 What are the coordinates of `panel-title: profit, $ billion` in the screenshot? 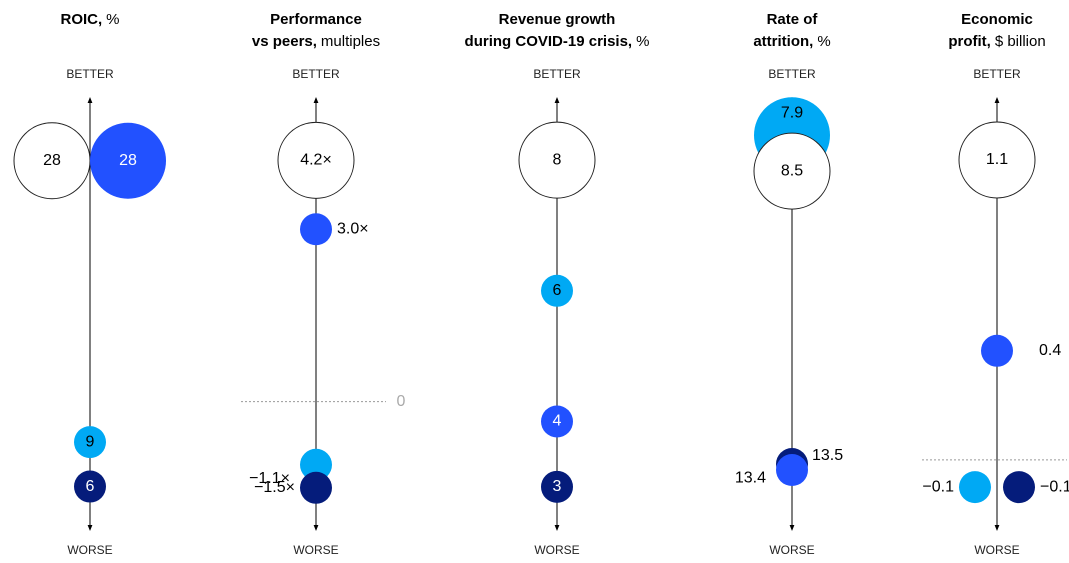 It's located at (996, 41).